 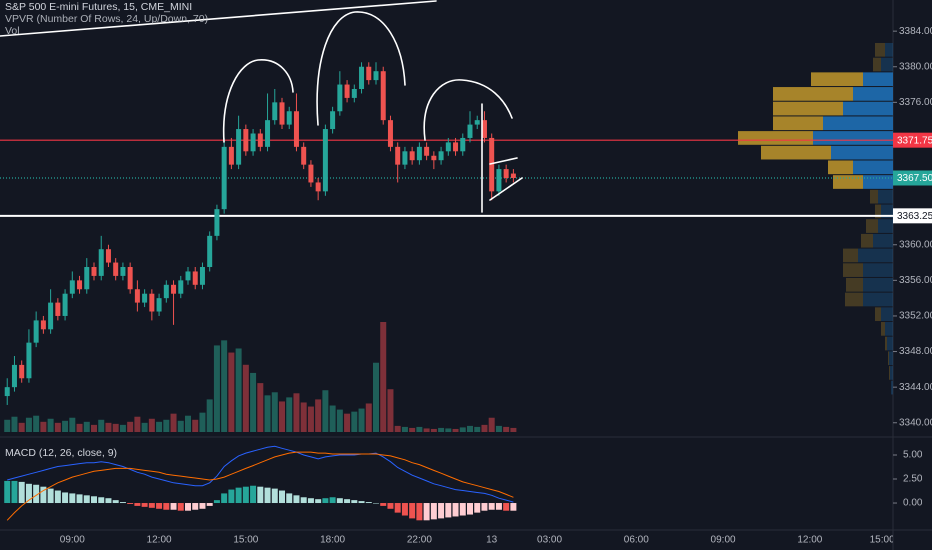 What do you see at coordinates (636, 540) in the screenshot?
I see `x-tick-label: 06:00` at bounding box center [636, 540].